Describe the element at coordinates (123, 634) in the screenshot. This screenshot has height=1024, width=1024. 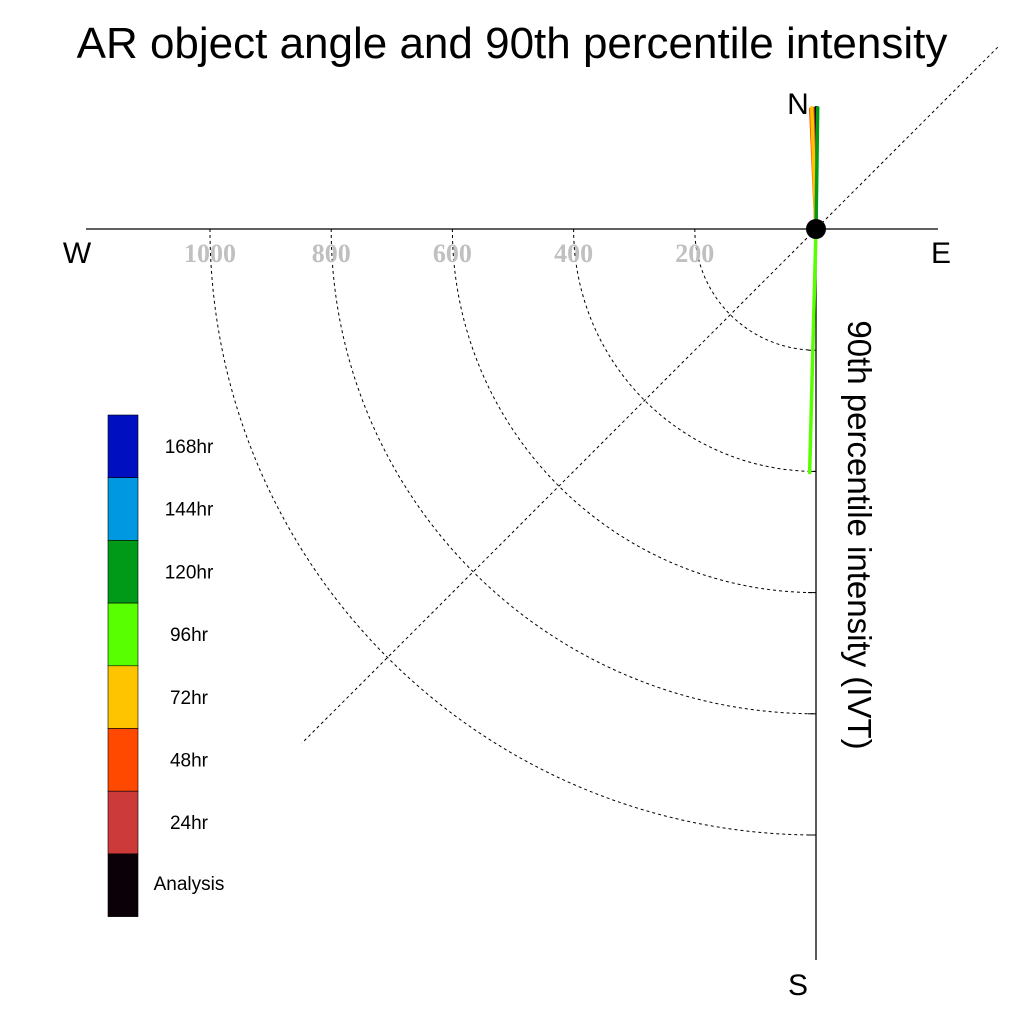
I see `legend-swatch-96hr` at that location.